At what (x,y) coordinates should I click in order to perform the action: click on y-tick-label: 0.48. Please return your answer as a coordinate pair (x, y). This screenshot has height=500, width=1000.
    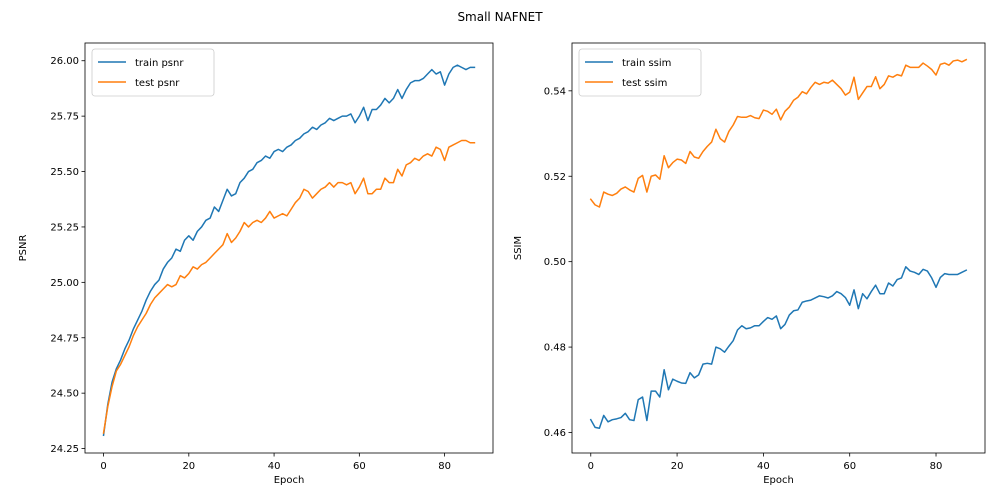
    Looking at the image, I should click on (555, 348).